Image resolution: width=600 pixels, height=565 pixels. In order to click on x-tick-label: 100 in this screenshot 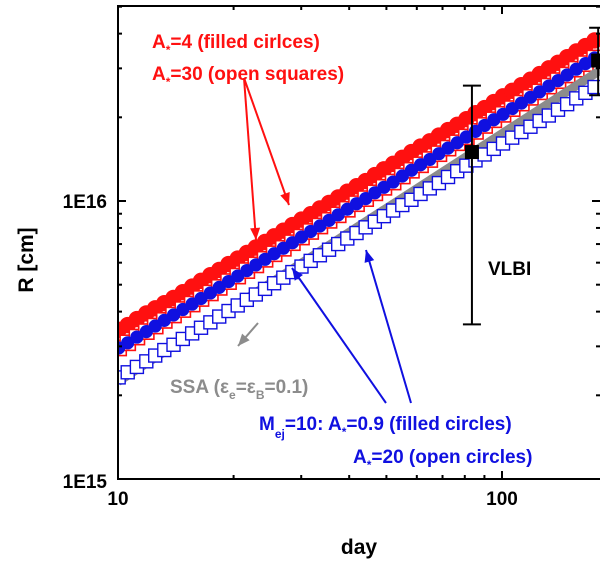, I will do `click(502, 499)`.